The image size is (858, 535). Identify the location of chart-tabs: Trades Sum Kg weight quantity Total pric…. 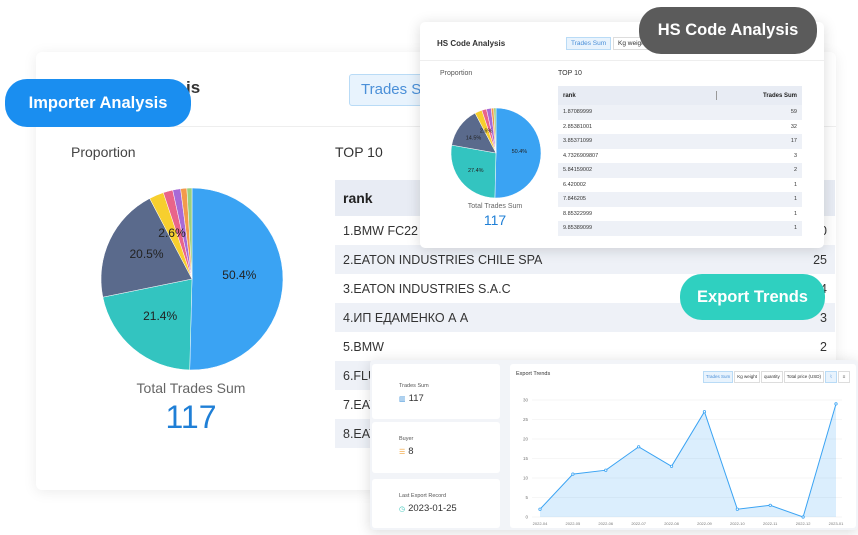
(776, 377).